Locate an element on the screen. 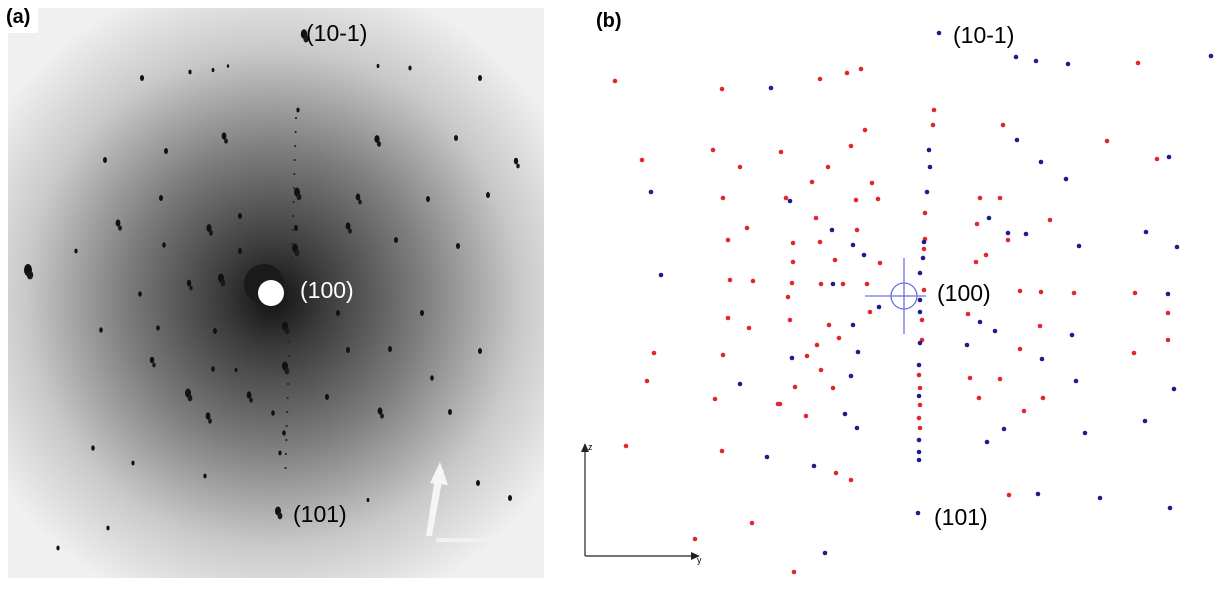 This screenshot has width=1231, height=595. label-10-1-a: (10-1) is located at coordinates (337, 33).